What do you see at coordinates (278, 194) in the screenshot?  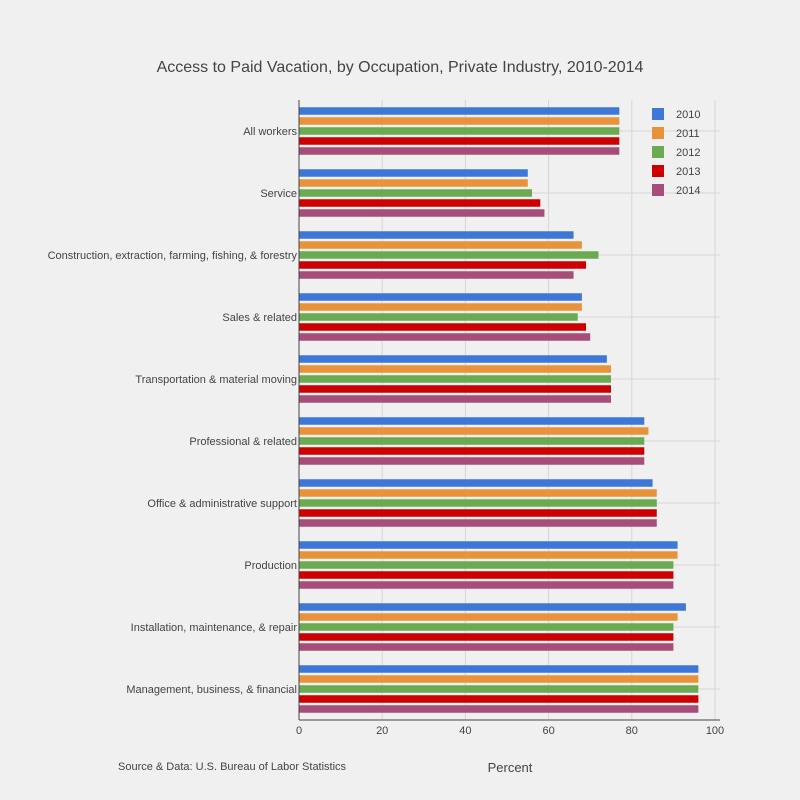 I see `category-label: Service` at bounding box center [278, 194].